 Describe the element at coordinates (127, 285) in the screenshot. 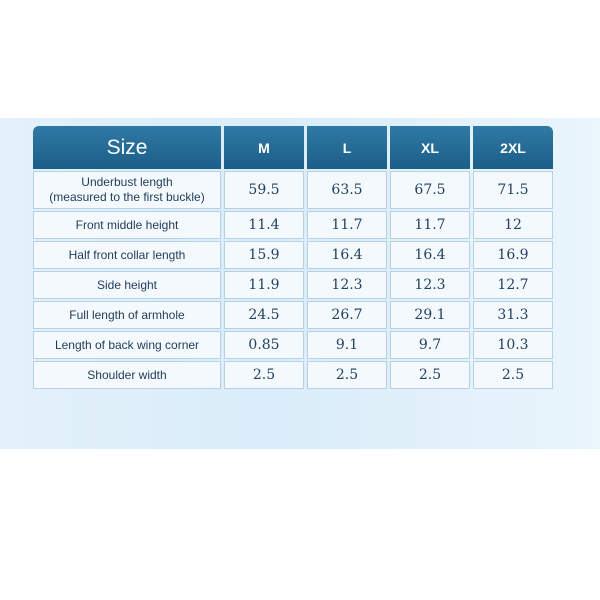

I see `row-label: Side height` at that location.